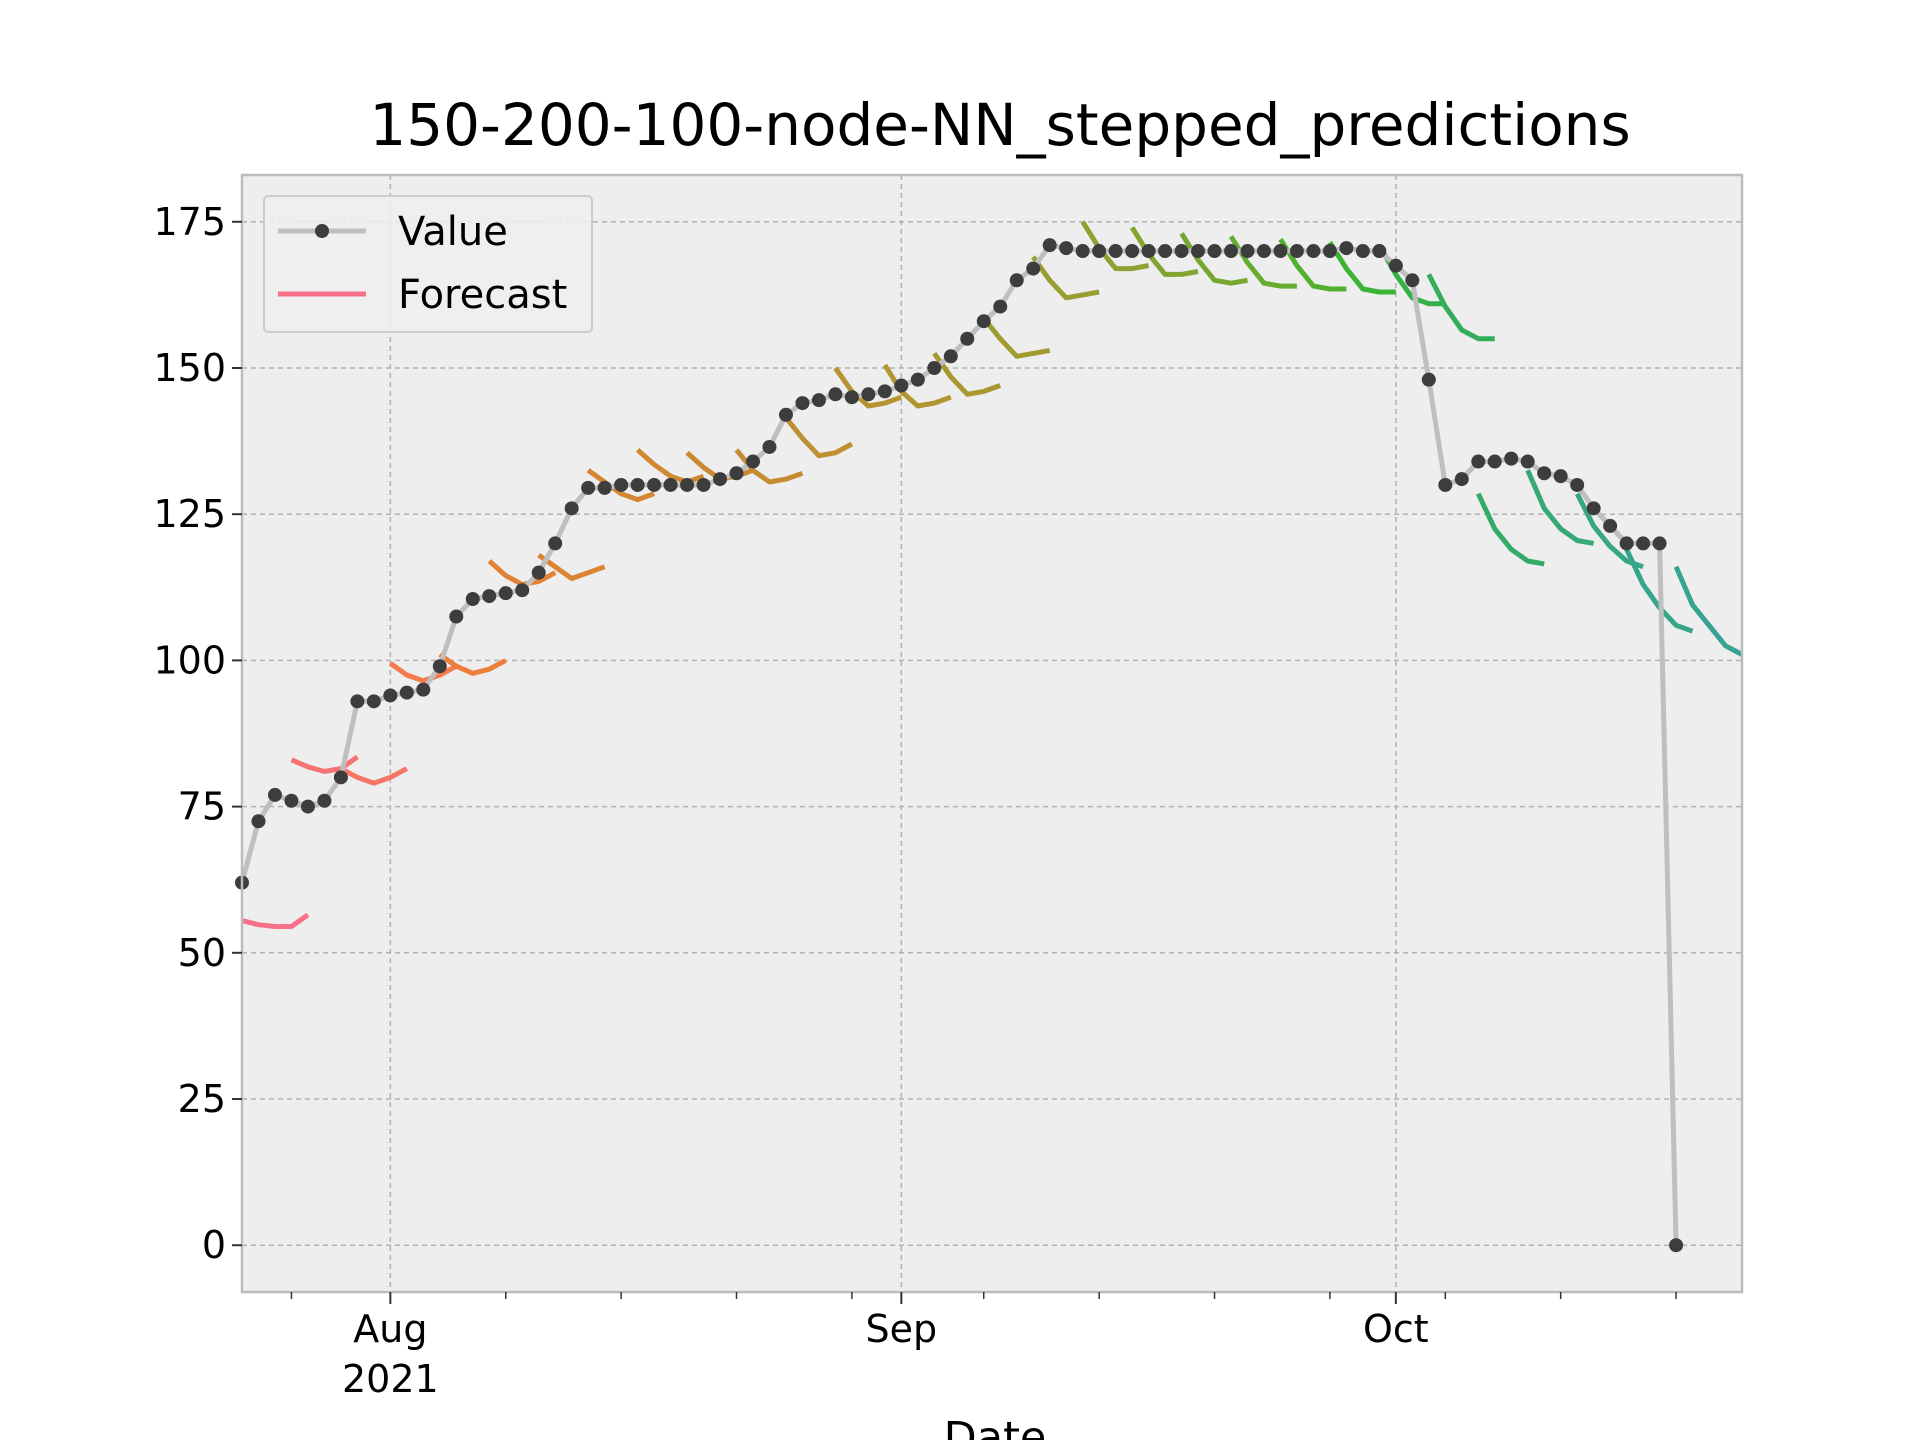  What do you see at coordinates (482, 295) in the screenshot?
I see `legend-label: Forecast` at bounding box center [482, 295].